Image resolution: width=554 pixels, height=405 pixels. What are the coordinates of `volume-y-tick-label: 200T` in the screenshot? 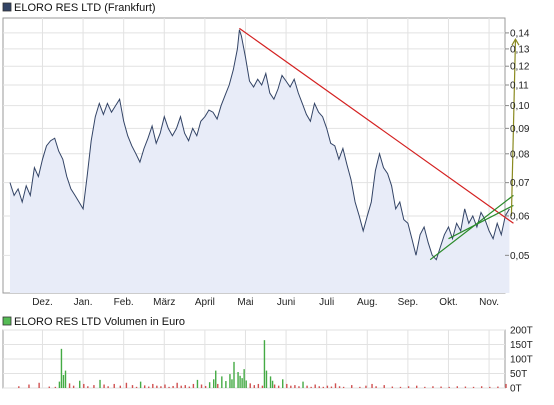 It's located at (521, 331).